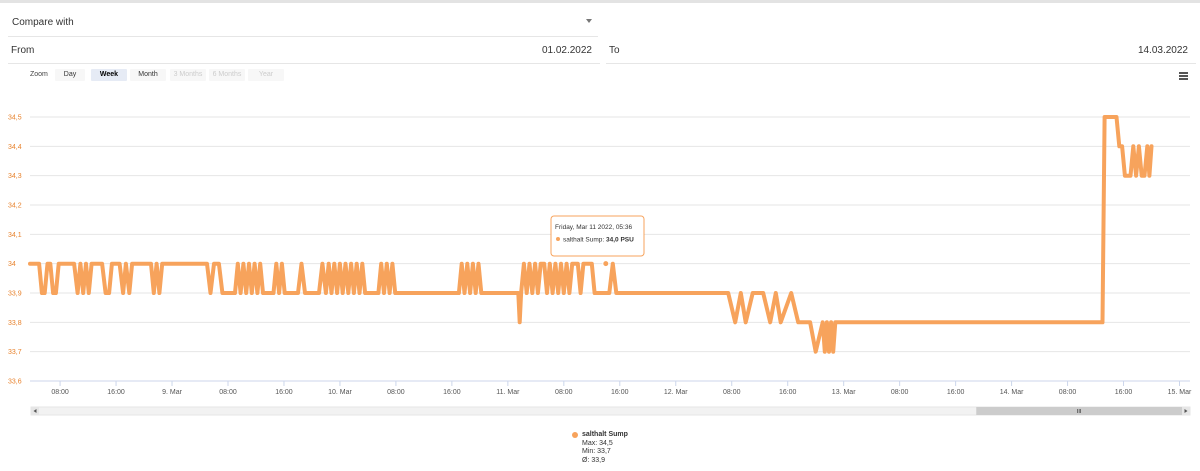 The height and width of the screenshot is (471, 1200). Describe the element at coordinates (70, 75) in the screenshot. I see `zoom-day-button: Day` at that location.